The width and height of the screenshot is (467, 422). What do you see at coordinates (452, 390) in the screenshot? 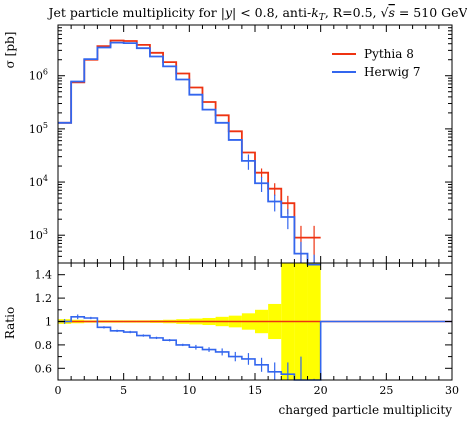
I see `x-tick-label: 30` at bounding box center [452, 390].